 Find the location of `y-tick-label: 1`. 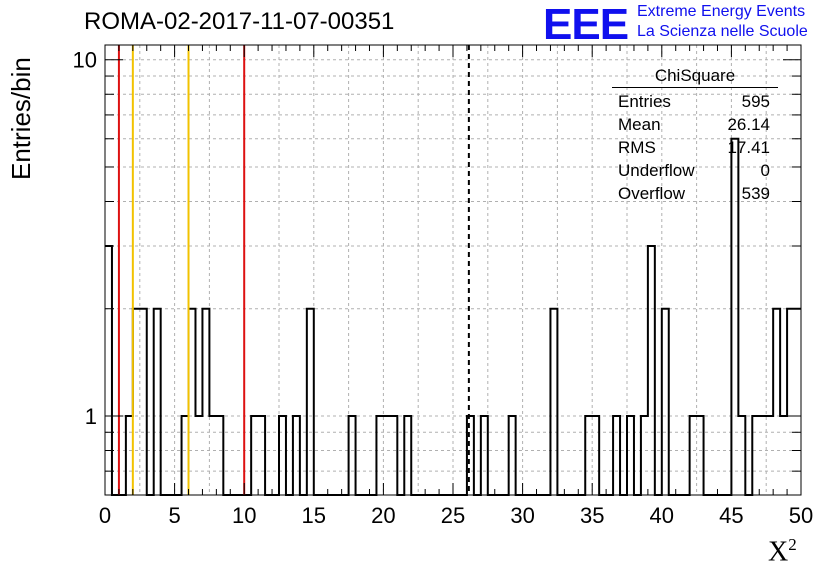

y-tick-label: 1 is located at coordinates (91, 416).